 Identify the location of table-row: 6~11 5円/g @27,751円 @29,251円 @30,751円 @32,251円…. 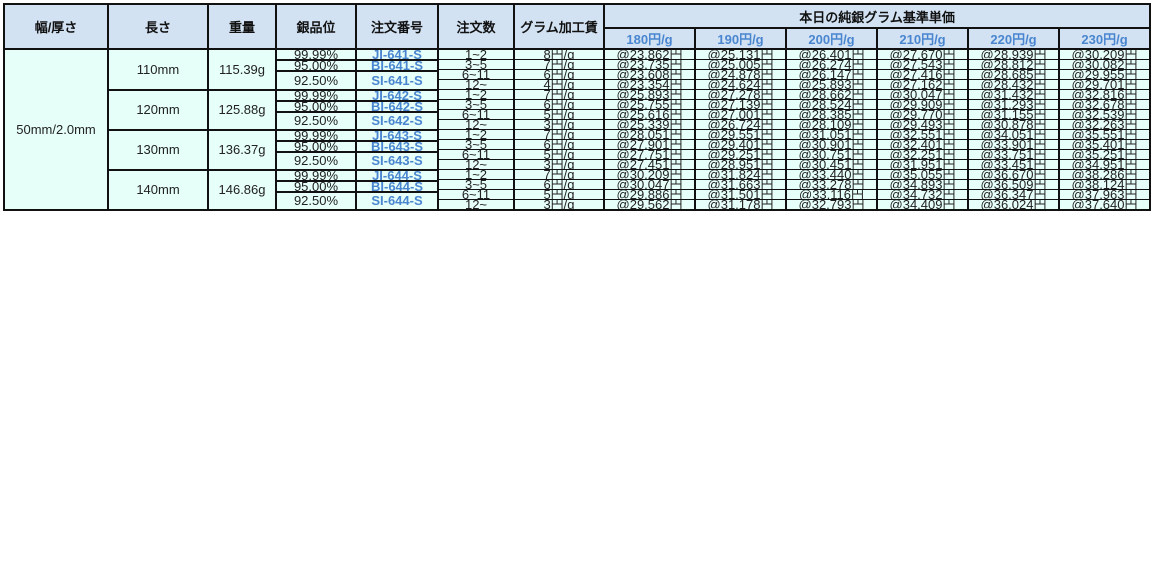
(578, 154).